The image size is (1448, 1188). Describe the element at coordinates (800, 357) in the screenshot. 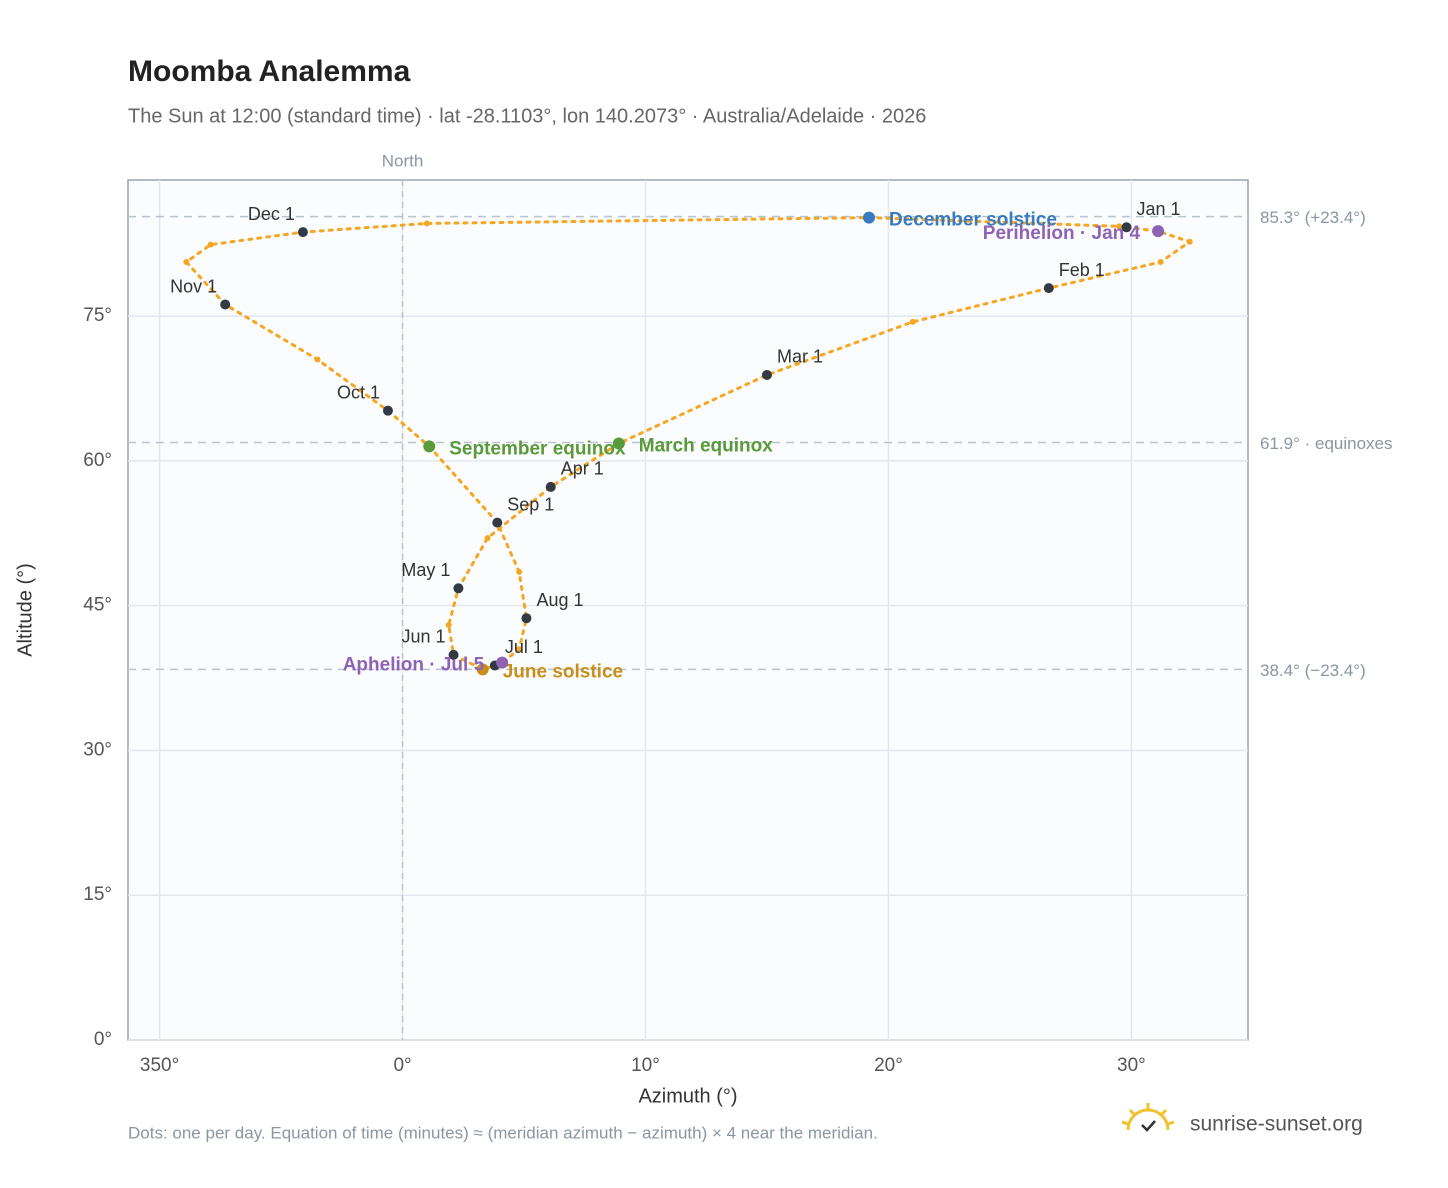

I see `month-label: Mar 1` at that location.